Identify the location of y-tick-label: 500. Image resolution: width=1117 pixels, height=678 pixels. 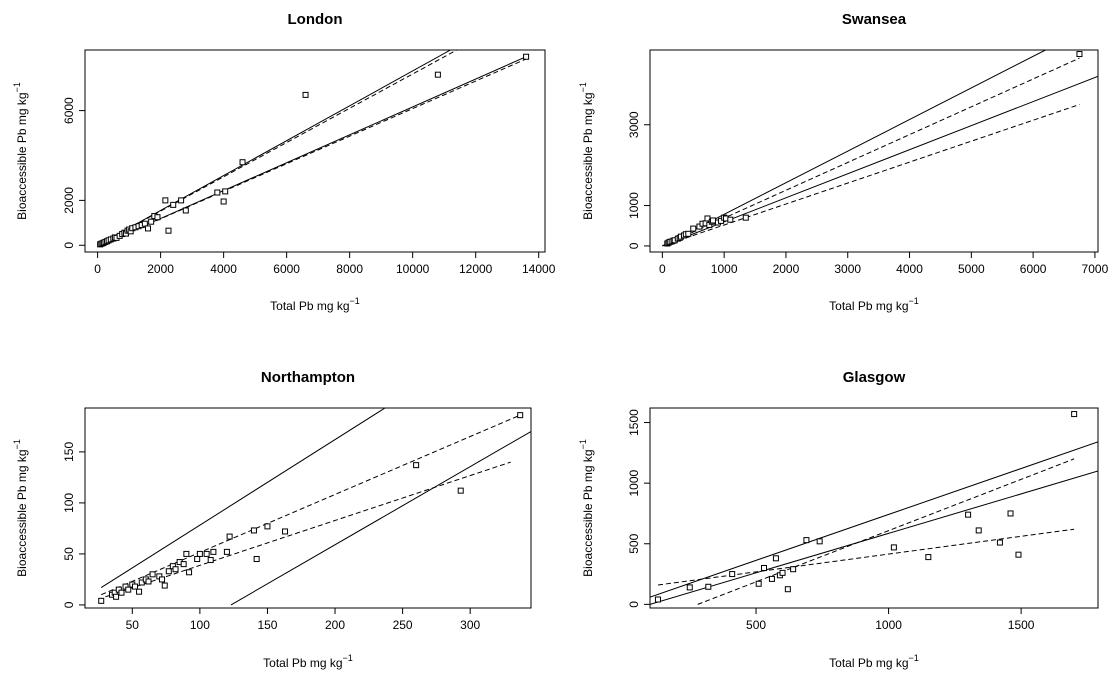
(634, 543).